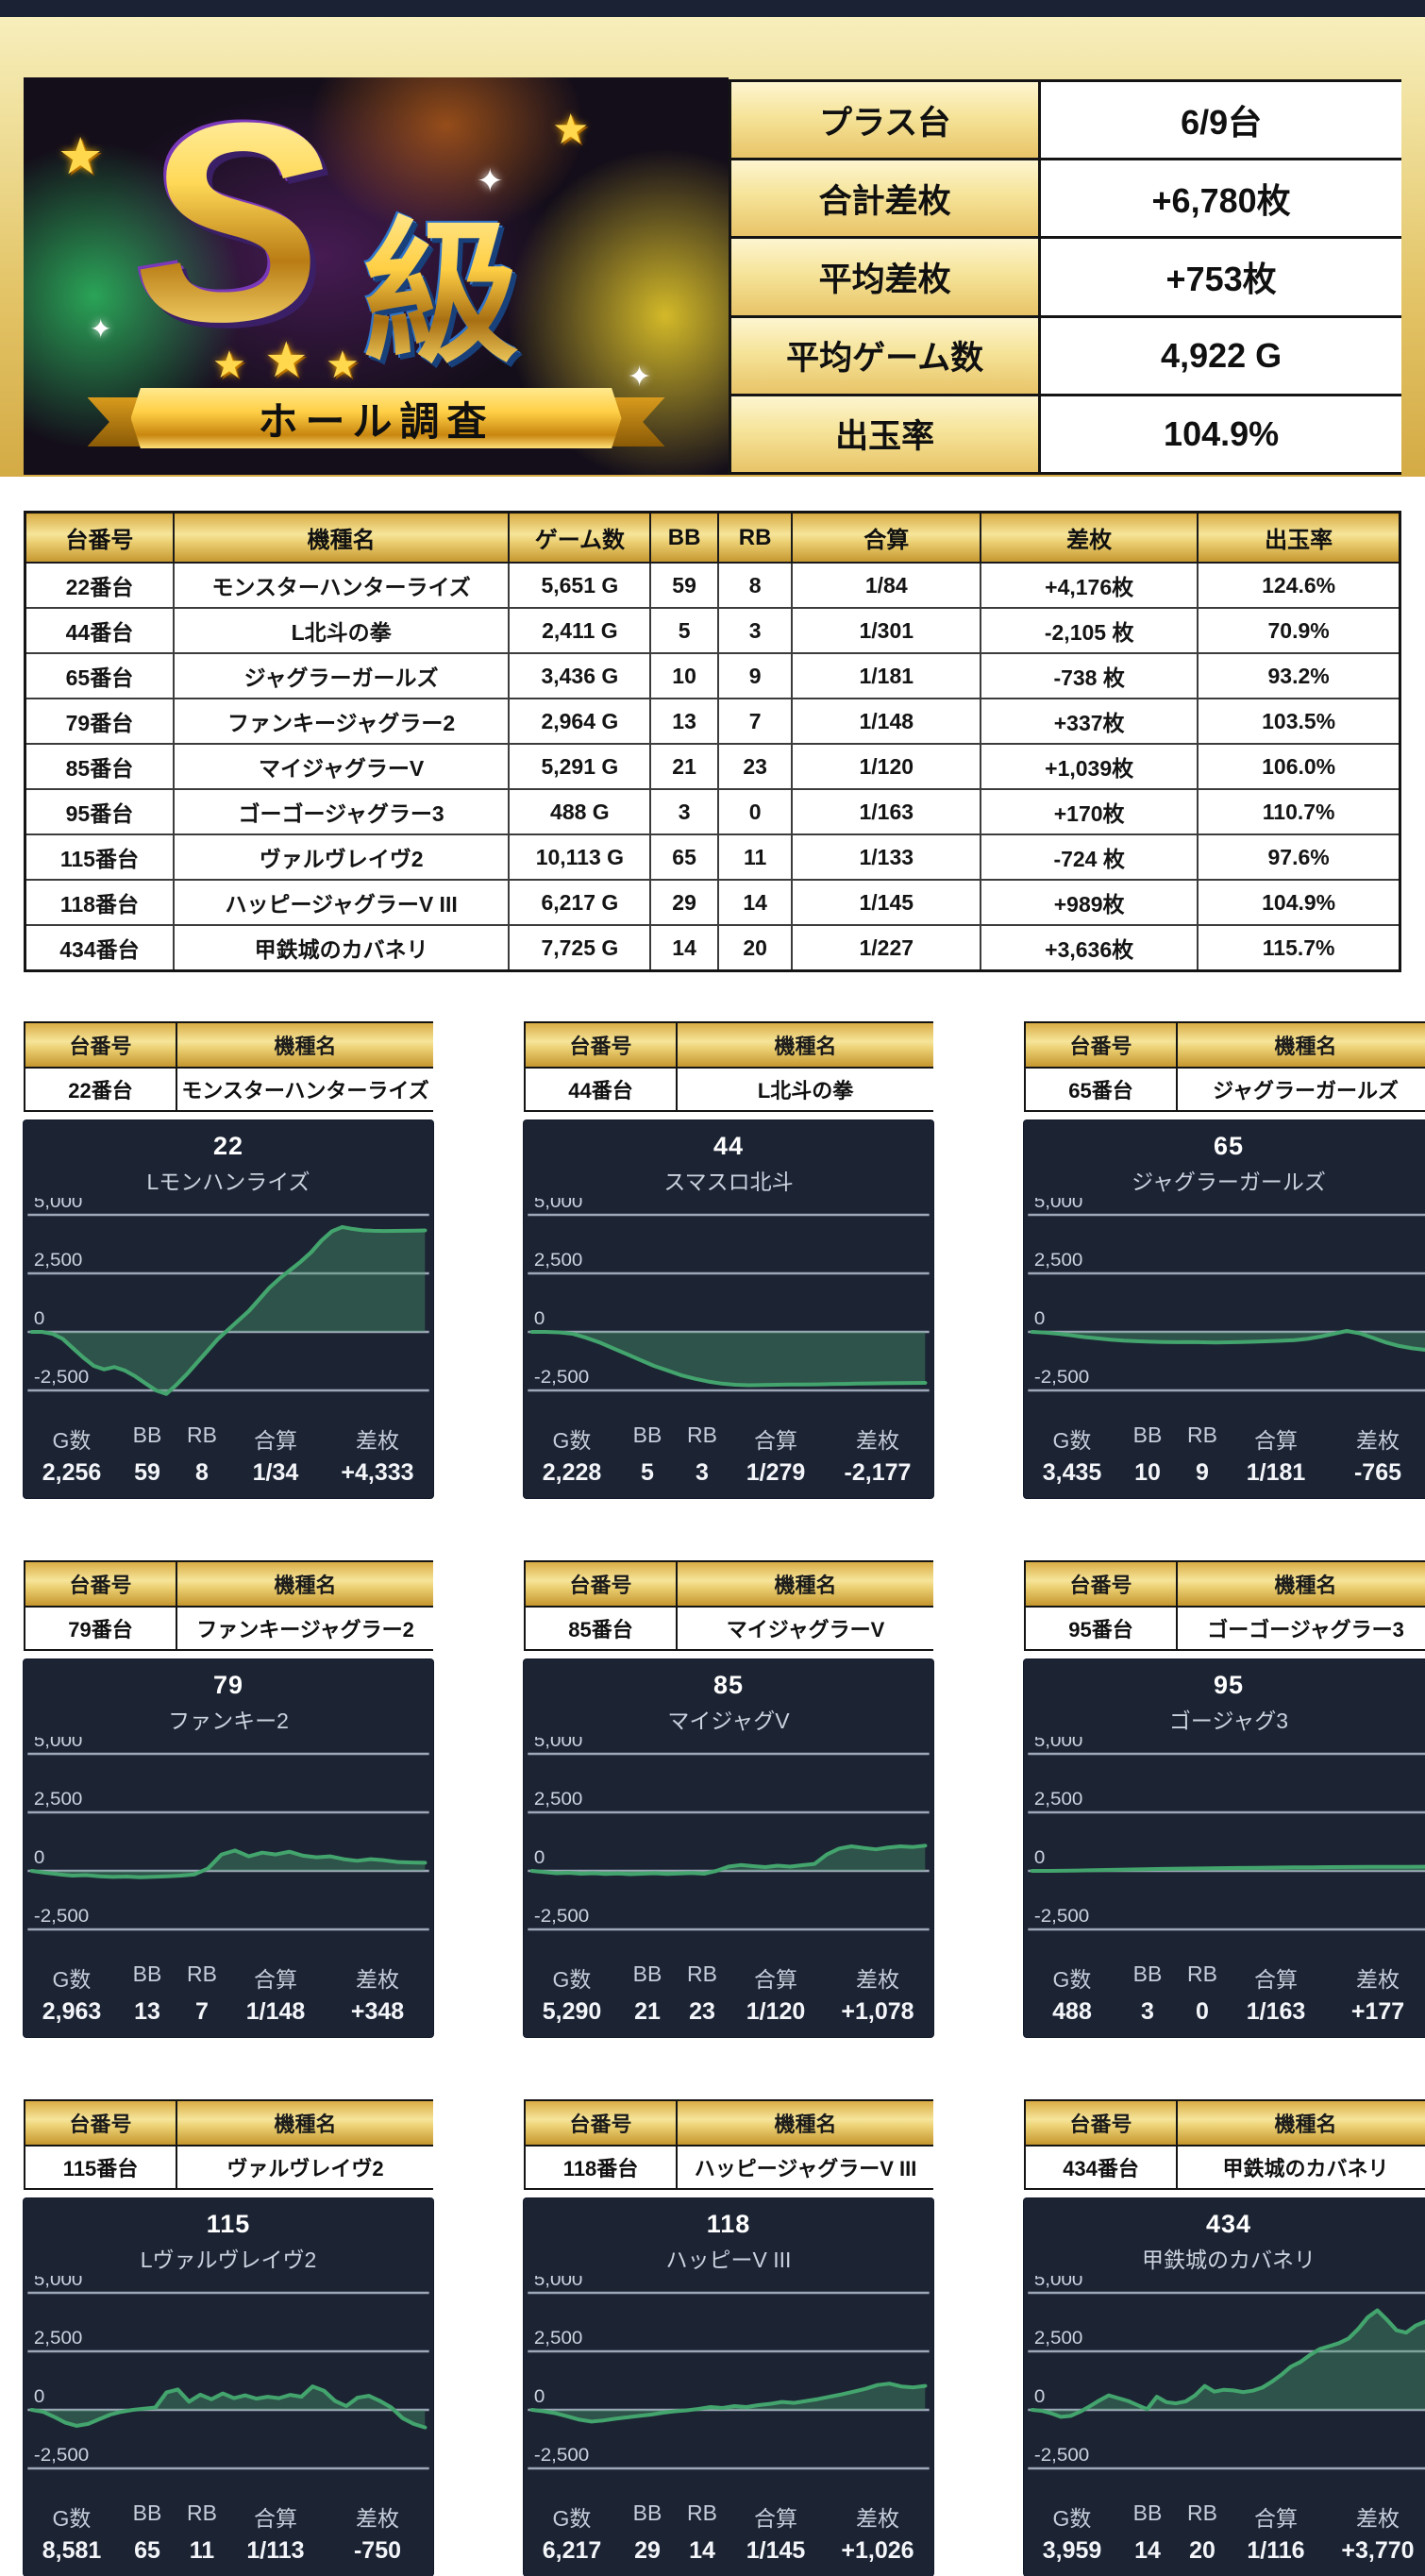  I want to click on panel-model-name: ファンキージャグラー2, so click(305, 1628).